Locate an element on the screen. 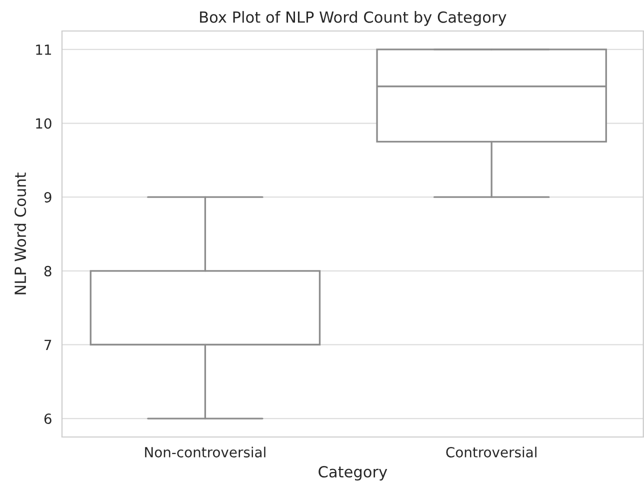 The width and height of the screenshot is (644, 486). chart-title: Box Plot of NLP Word Count by Category is located at coordinates (353, 18).